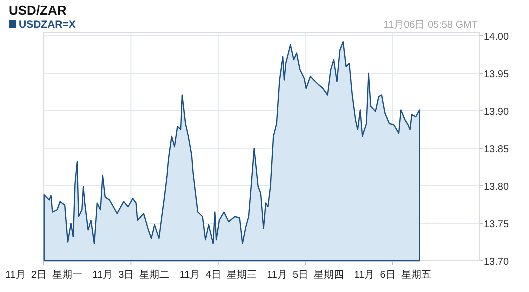  I want to click on y-tick-label: 13.90, so click(497, 112).